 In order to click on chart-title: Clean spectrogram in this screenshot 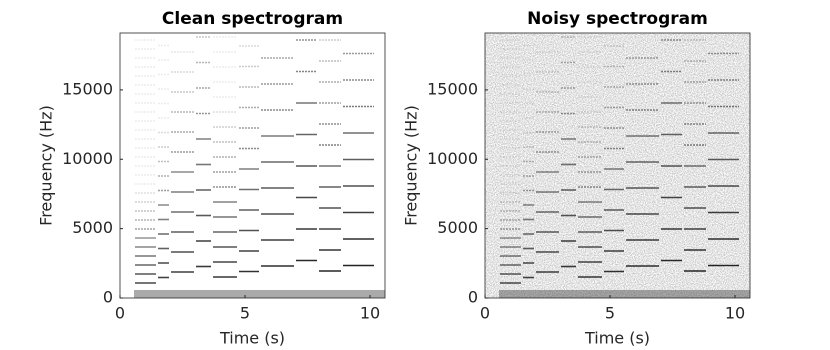, I will do `click(252, 19)`.